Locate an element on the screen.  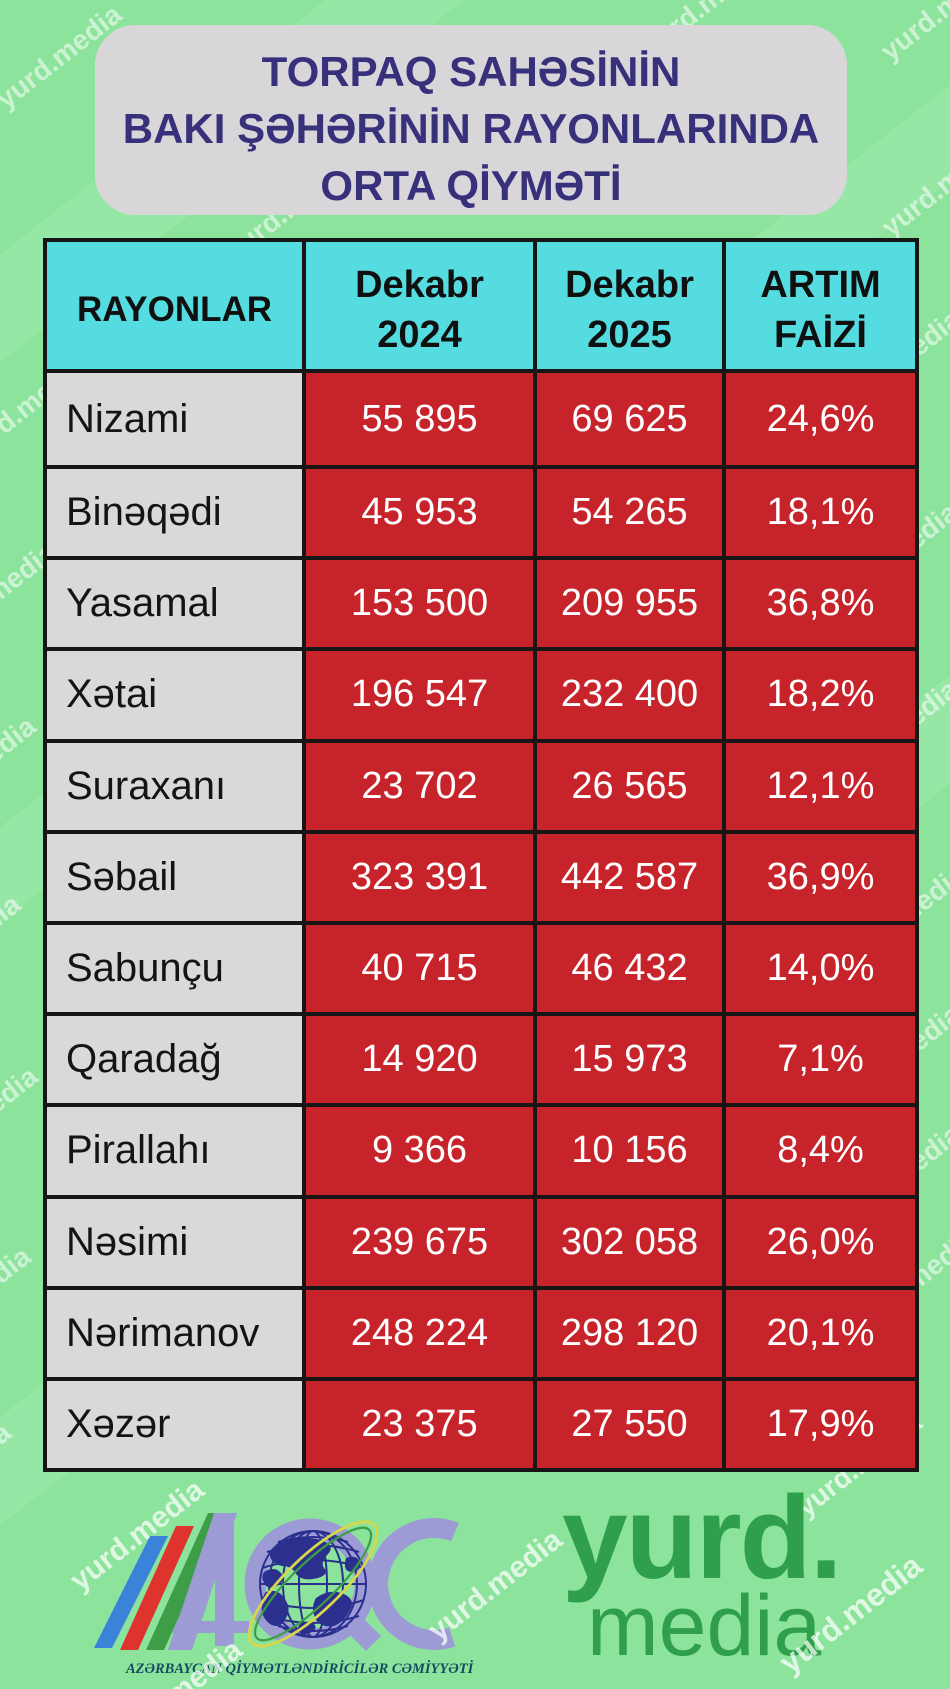
svg-text:AZƏRBAYCAN QİYMƏTLƏNDİRİCİLƏR: AZƏRBAYCAN QİYMƏTLƏNDİRİCİLƏR CƏMİYYƏTİ is located at coordinates (300, 1668).